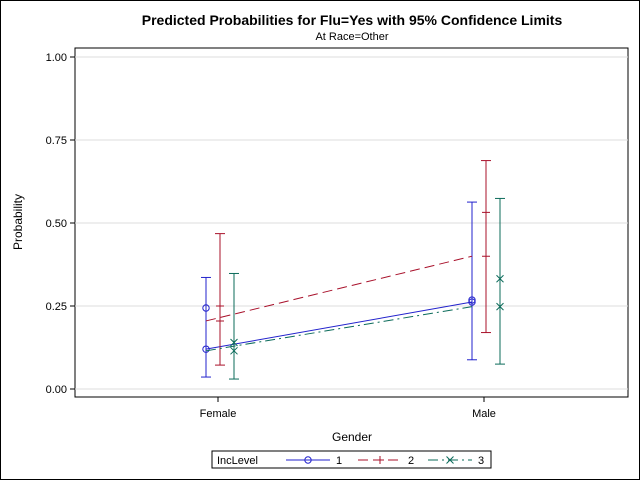 The width and height of the screenshot is (640, 480). I want to click on legend: IncLevel 1 2 3, so click(351, 459).